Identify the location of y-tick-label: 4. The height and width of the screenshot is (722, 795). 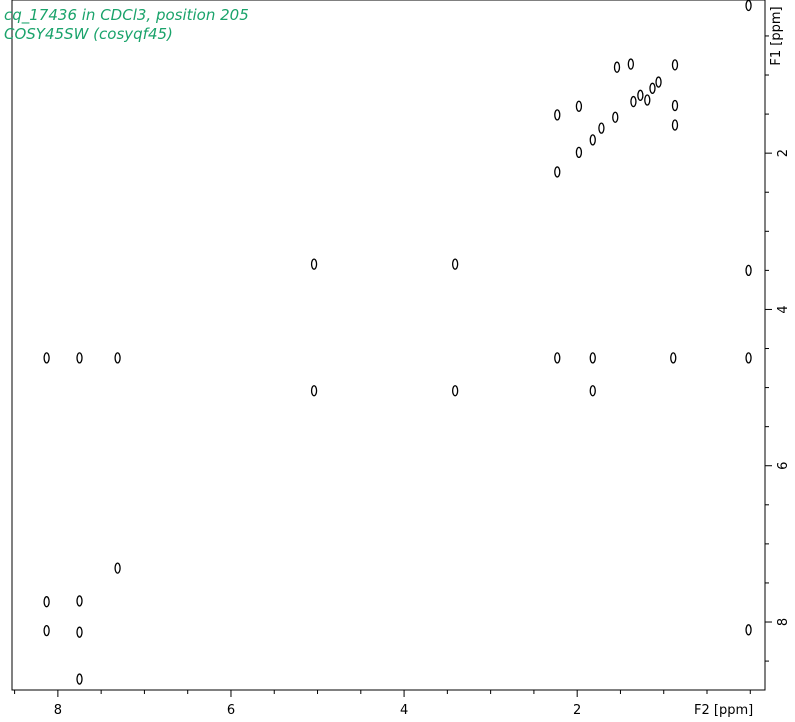
(783, 309).